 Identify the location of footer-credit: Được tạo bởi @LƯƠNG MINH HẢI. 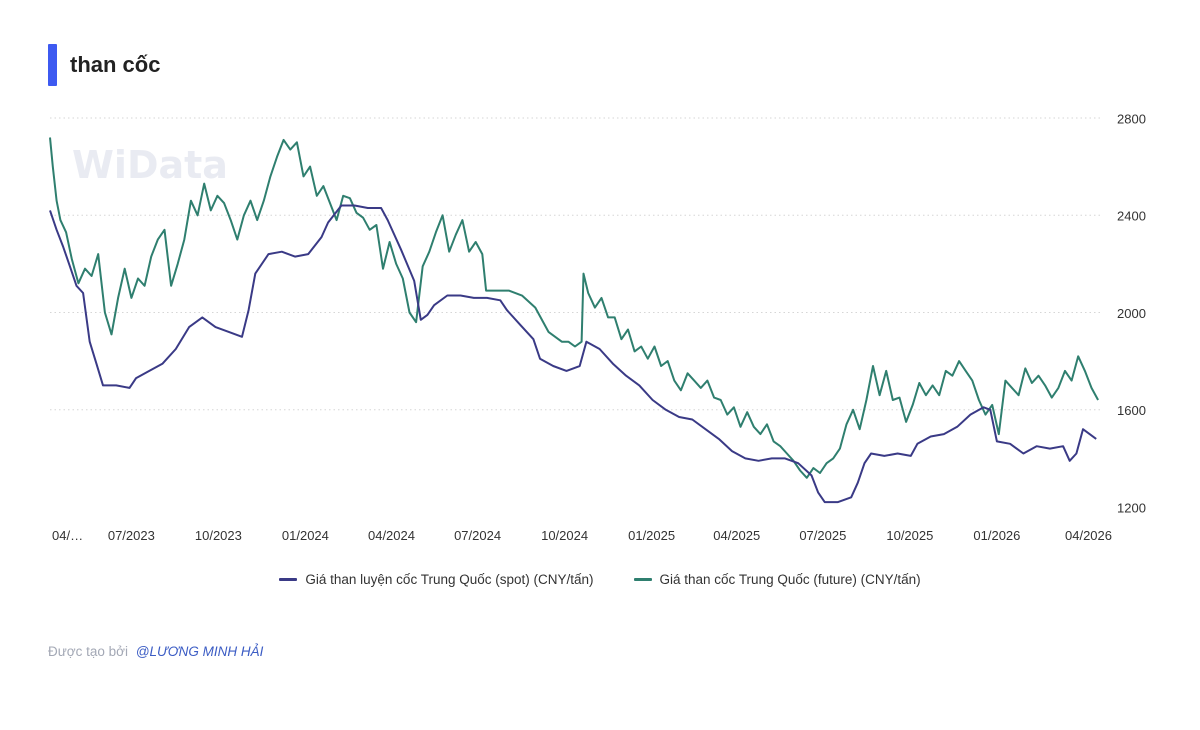
(155, 651).